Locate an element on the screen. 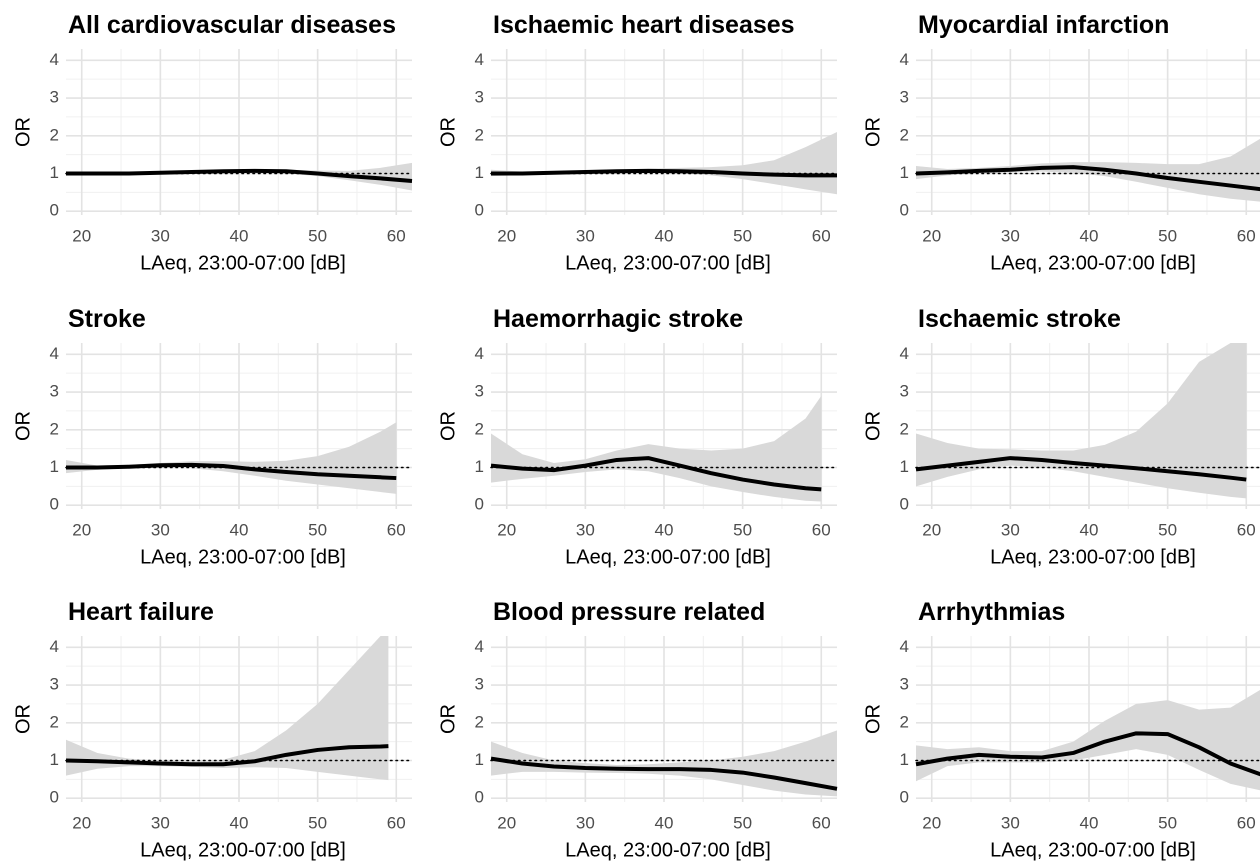 This screenshot has width=1260, height=866. panel-title: Ischaemic heart diseases is located at coordinates (644, 25).